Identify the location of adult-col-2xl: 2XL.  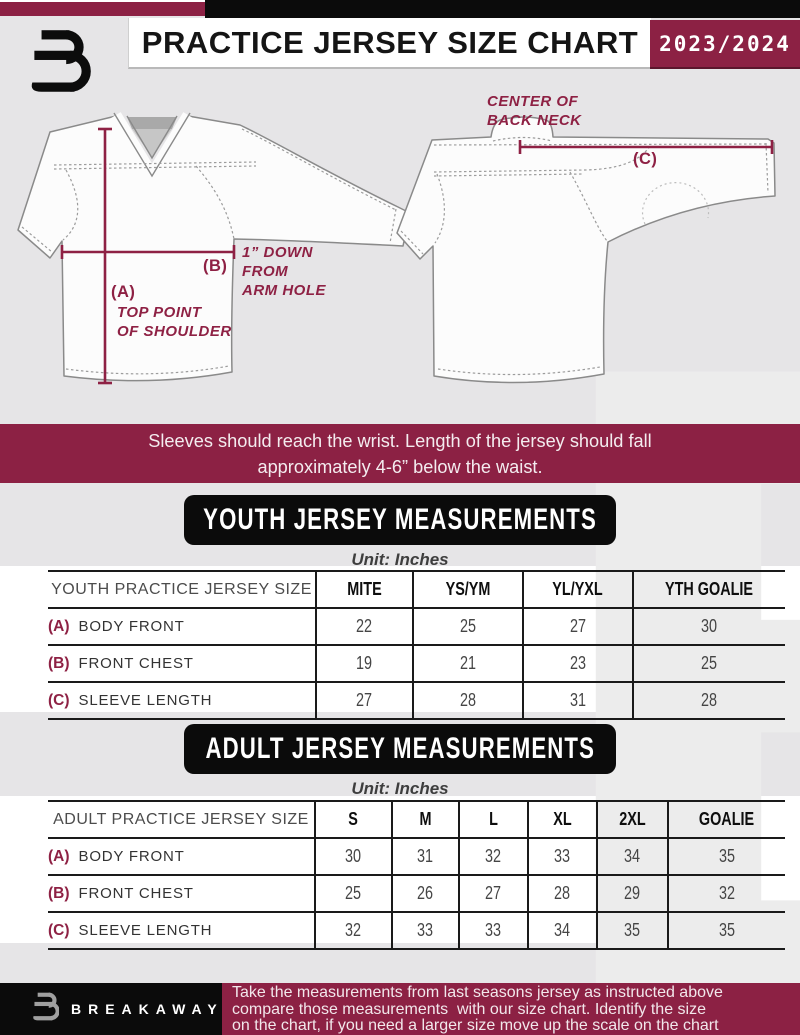
(632, 819).